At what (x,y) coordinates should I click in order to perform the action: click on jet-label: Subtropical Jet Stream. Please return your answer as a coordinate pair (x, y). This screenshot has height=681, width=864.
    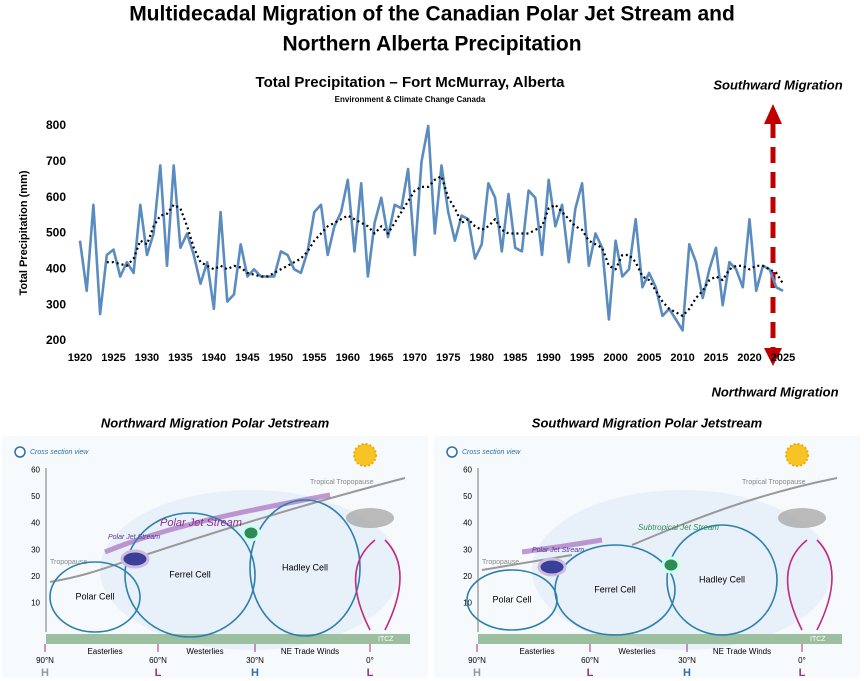
    Looking at the image, I should click on (678, 527).